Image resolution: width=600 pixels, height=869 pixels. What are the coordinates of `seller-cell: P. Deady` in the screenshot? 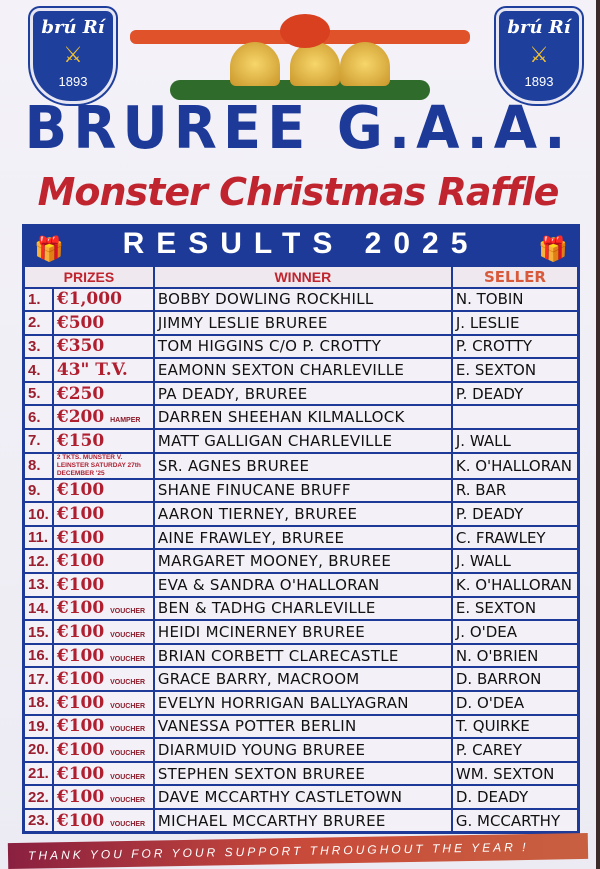 It's located at (515, 514).